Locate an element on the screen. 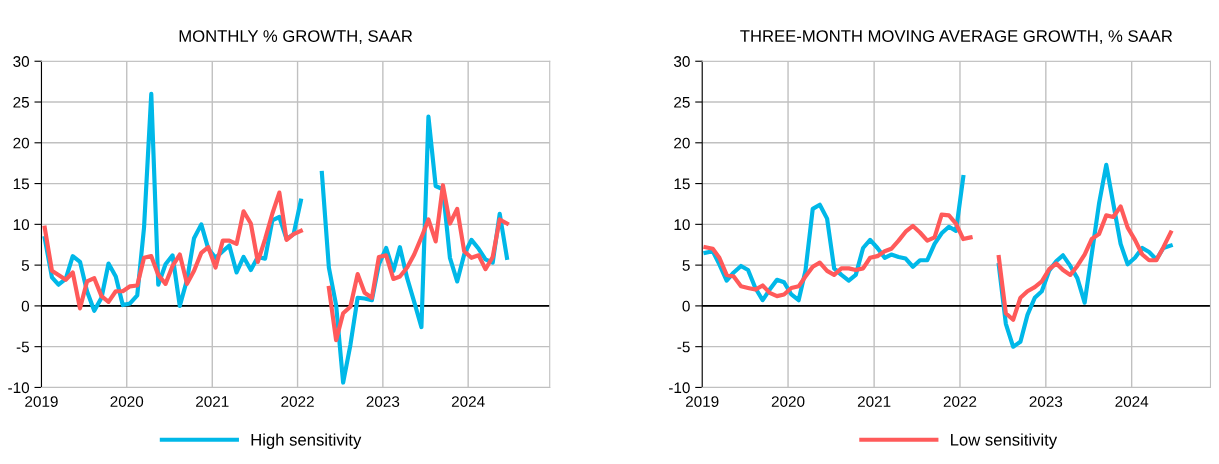 The height and width of the screenshot is (464, 1219). chart-title: THREE-MONTH MOVING AVERAGE GROWTH, % SAAR is located at coordinates (956, 37).